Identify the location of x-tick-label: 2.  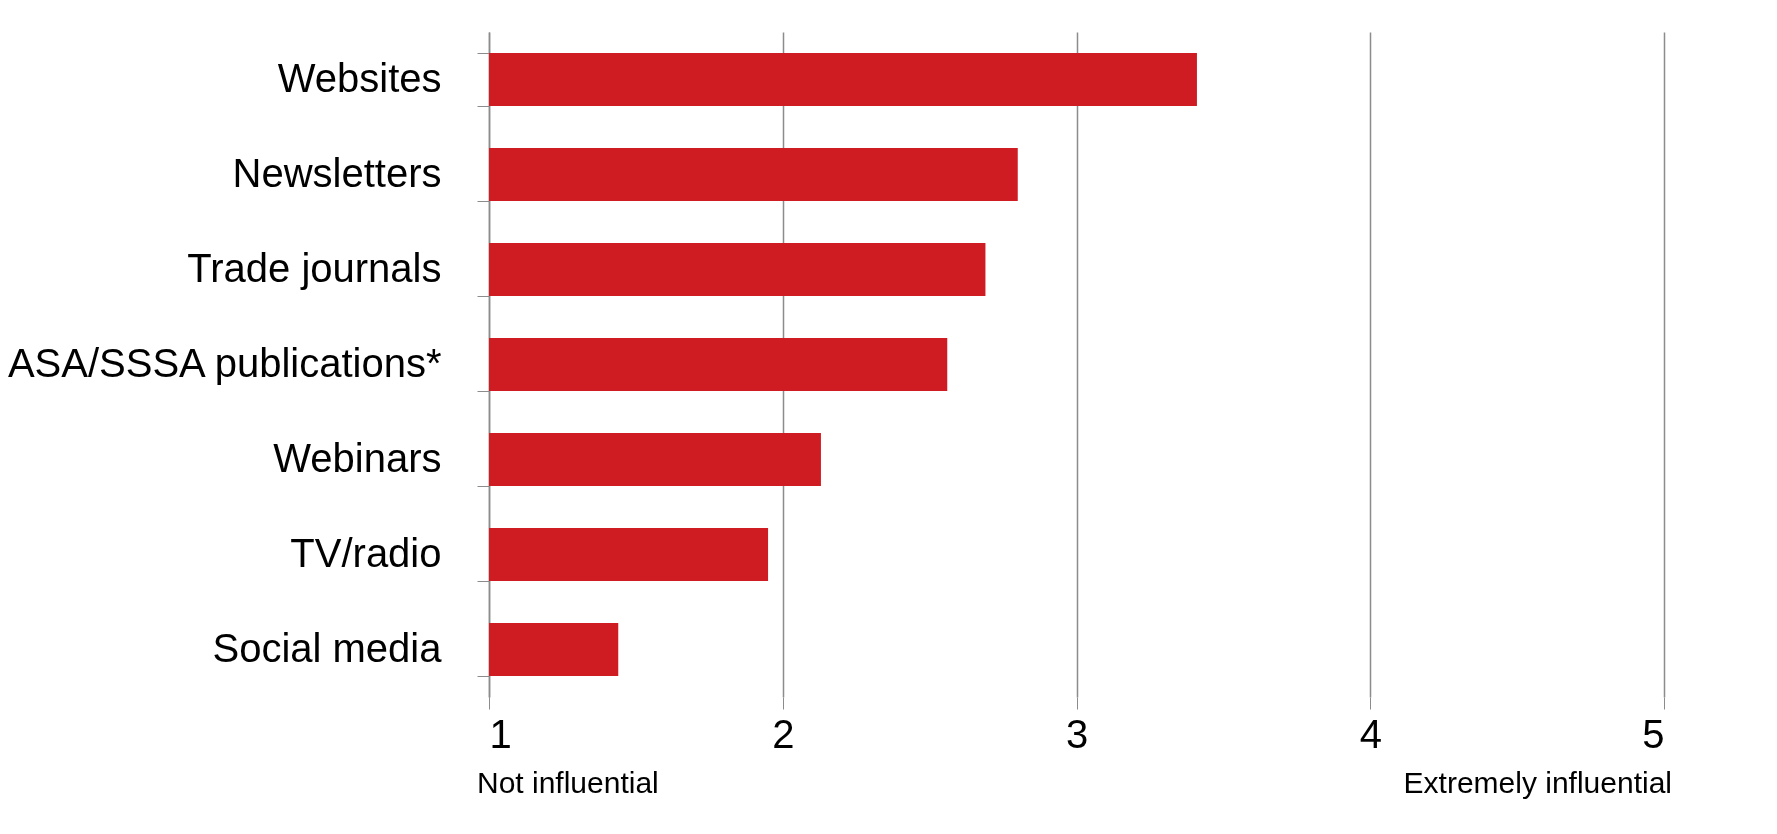
(783, 733).